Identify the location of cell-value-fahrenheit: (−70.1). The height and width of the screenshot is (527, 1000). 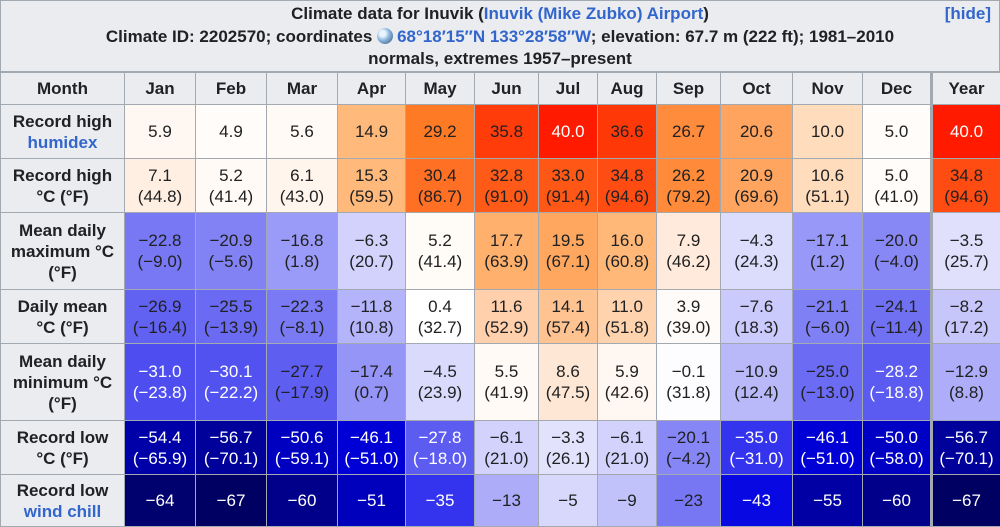
(966, 458).